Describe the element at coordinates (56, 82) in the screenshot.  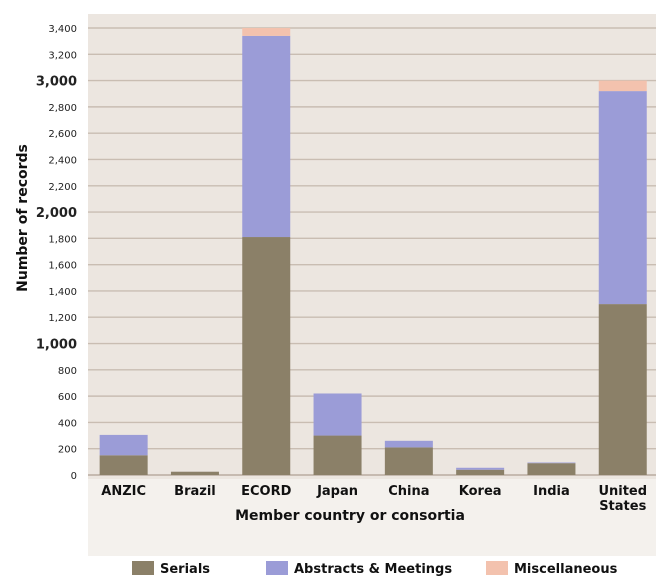
I see `y-tick-label: 3,000` at that location.